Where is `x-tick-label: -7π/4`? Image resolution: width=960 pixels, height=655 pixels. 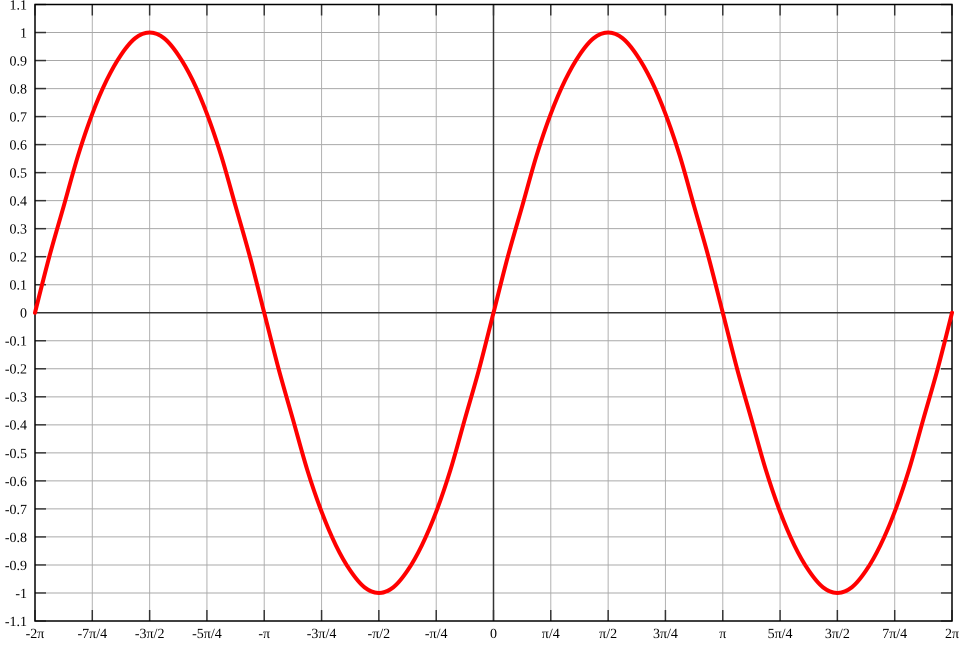 x-tick-label: -7π/4 is located at coordinates (92, 634).